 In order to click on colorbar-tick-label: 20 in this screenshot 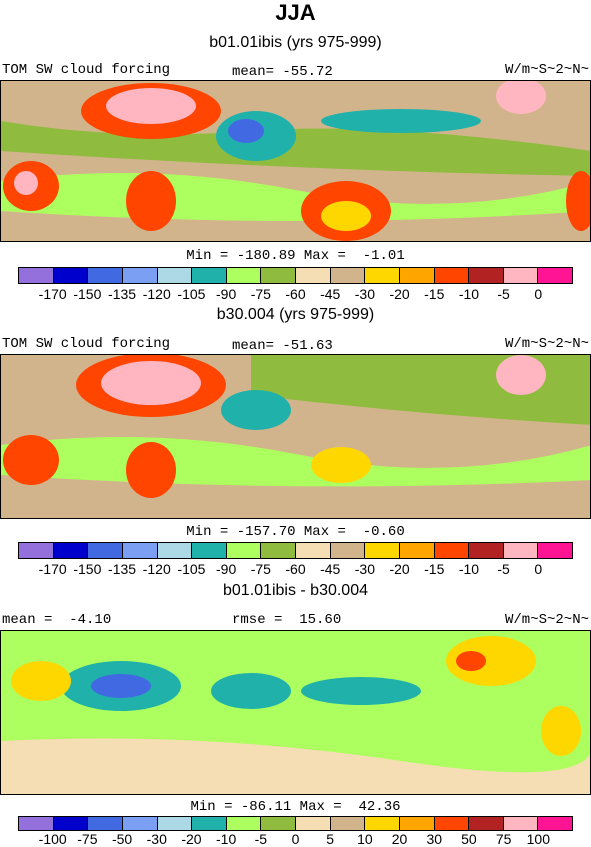, I will do `click(399, 839)`.